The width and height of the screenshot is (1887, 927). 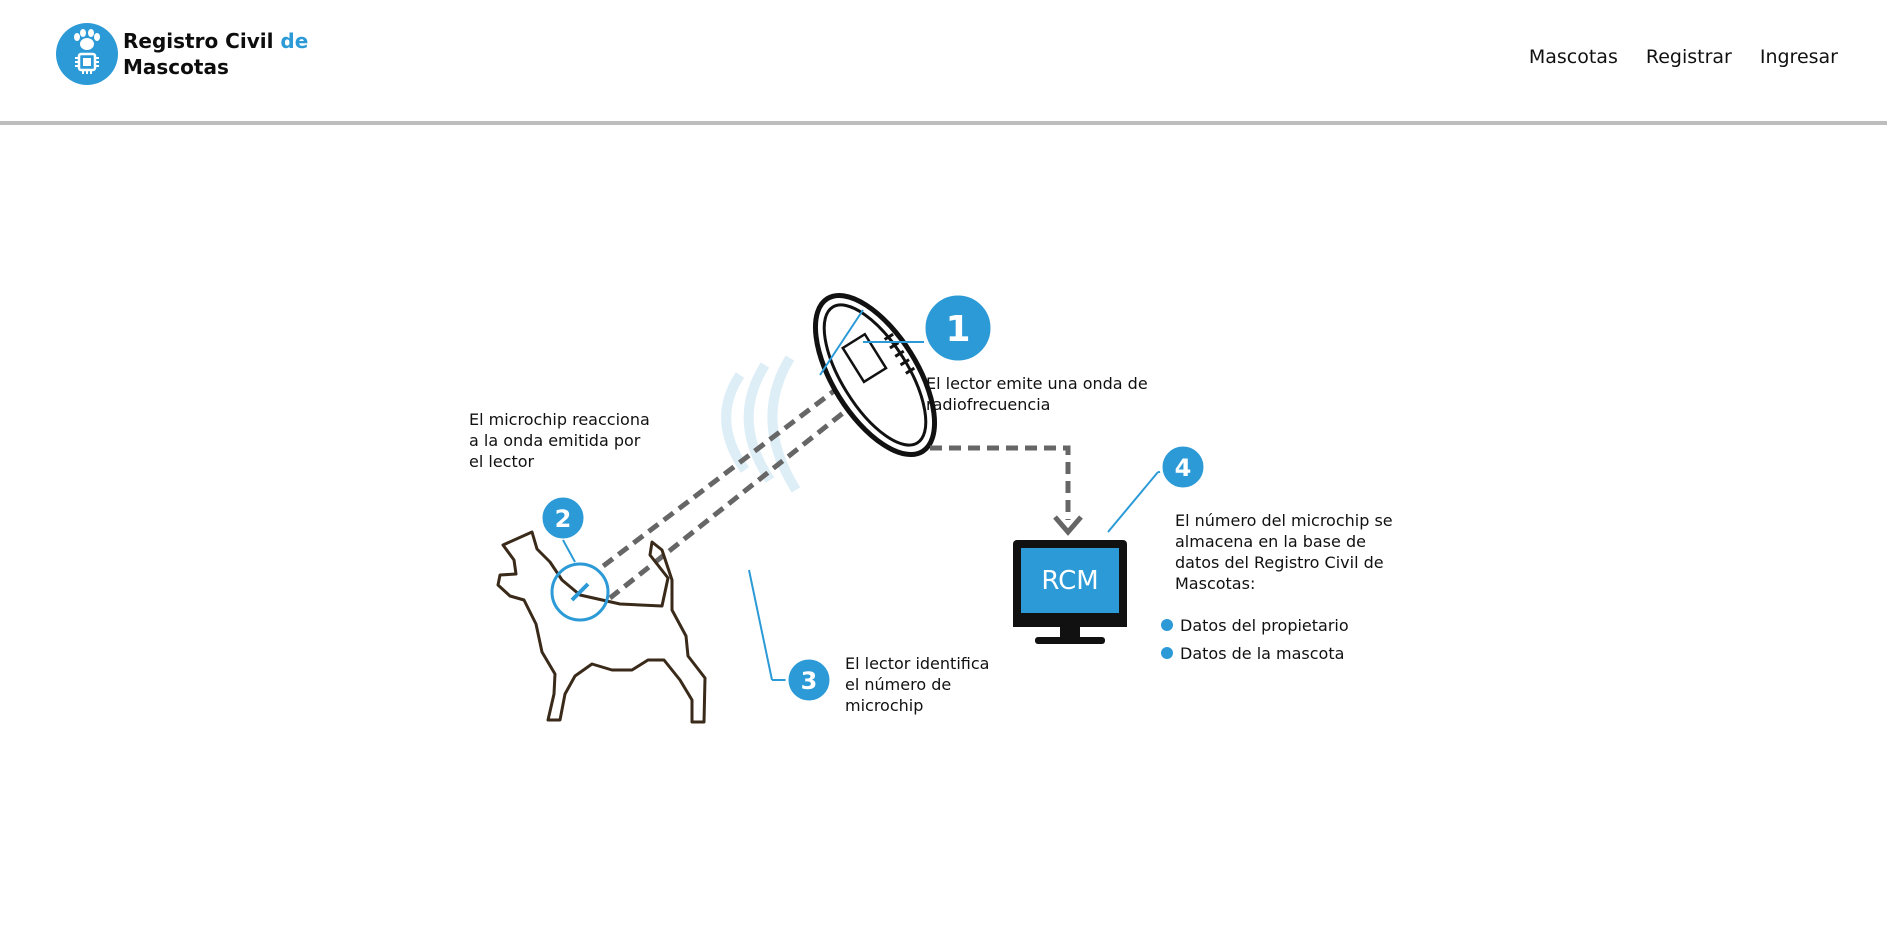 I want to click on step1-leader-line, so click(x=841, y=342).